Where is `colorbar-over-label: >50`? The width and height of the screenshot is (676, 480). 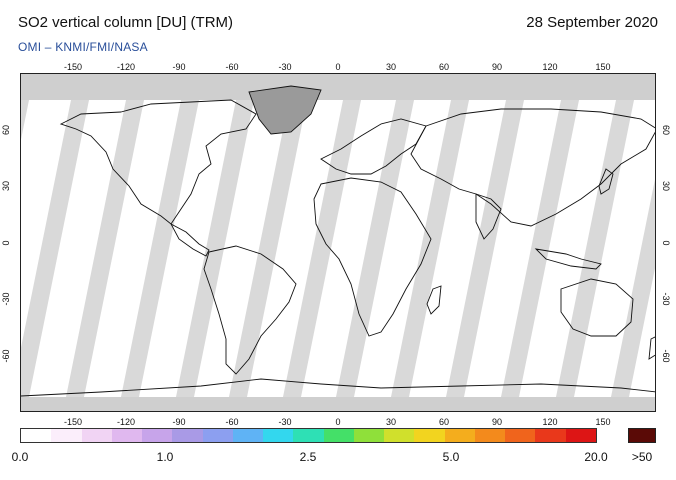 colorbar-over-label: >50 is located at coordinates (642, 457).